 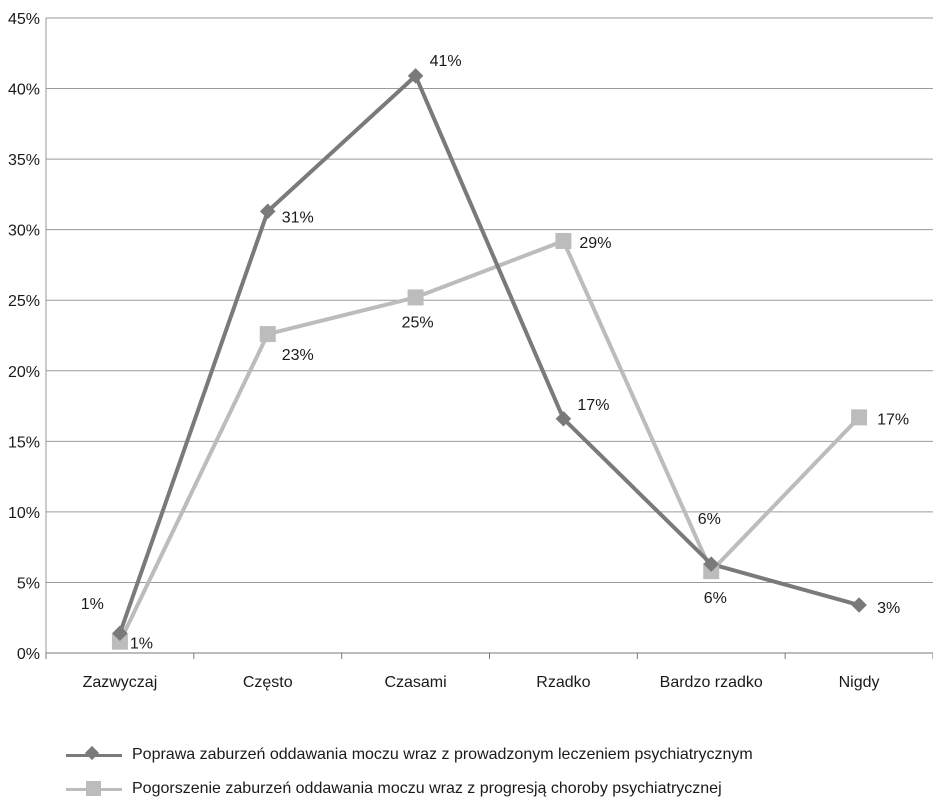 I want to click on y-tick-label: 0%, so click(x=28, y=654).